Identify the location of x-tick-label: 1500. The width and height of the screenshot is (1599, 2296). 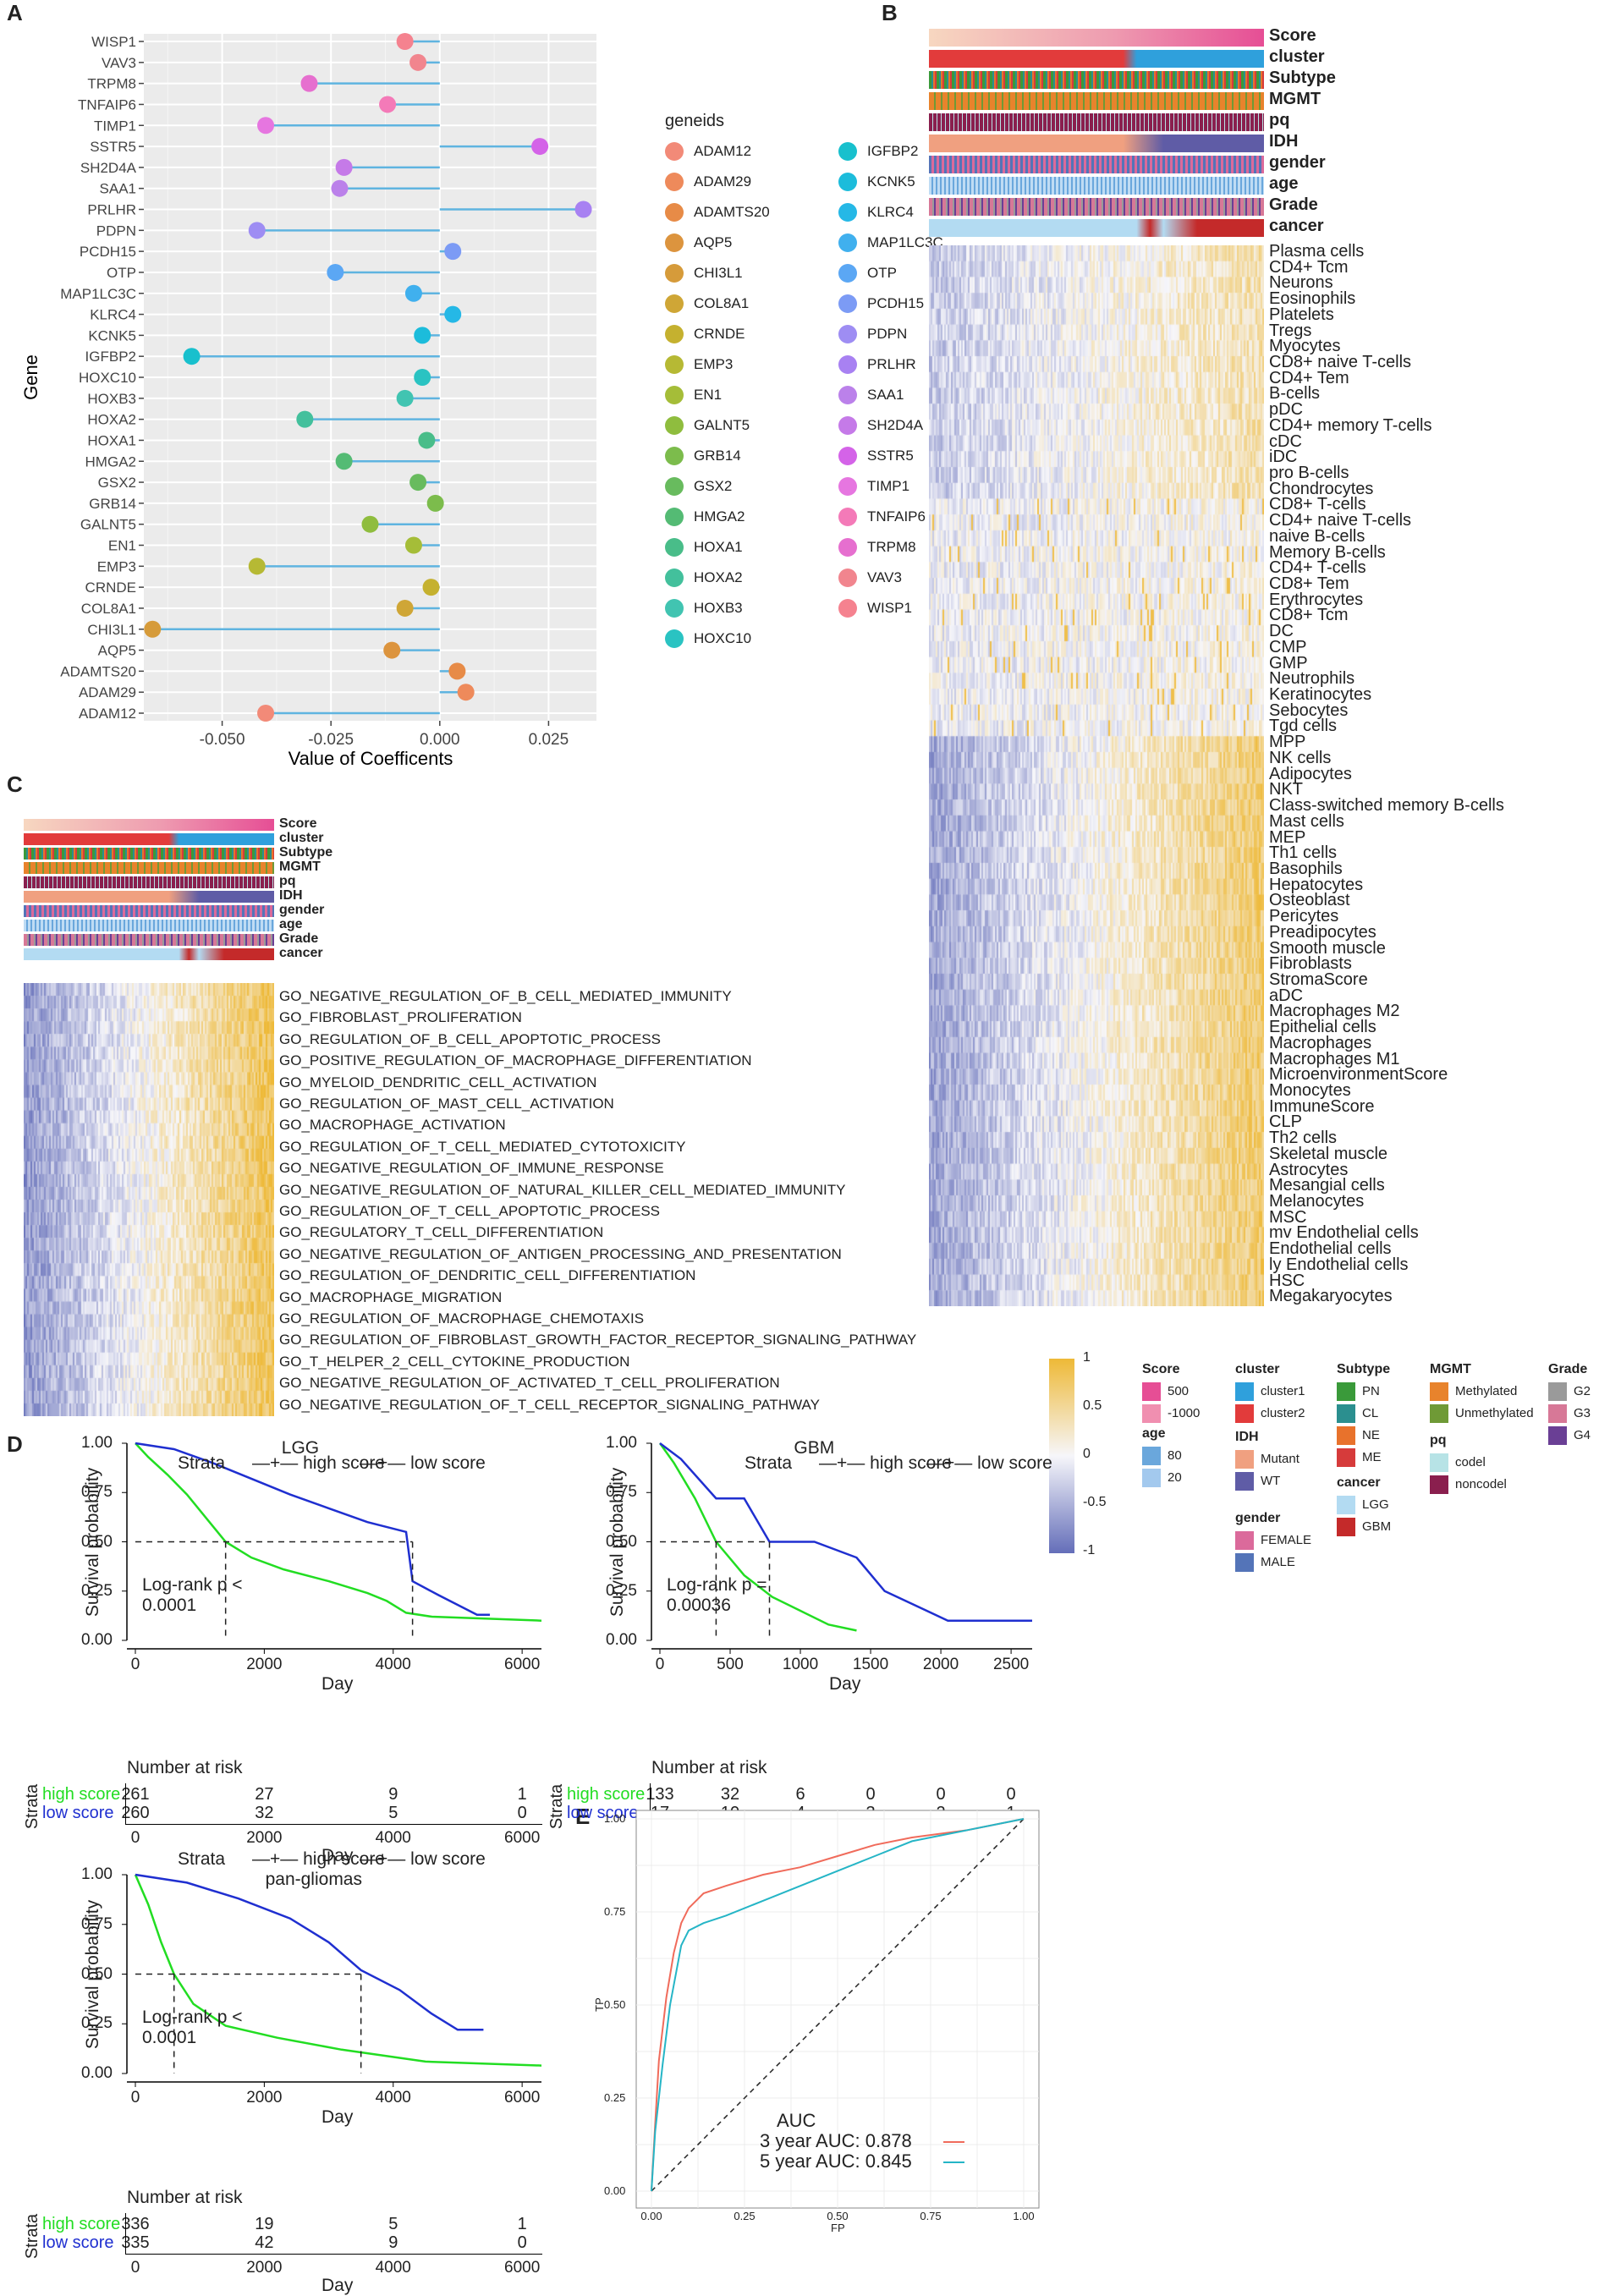
(870, 1664).